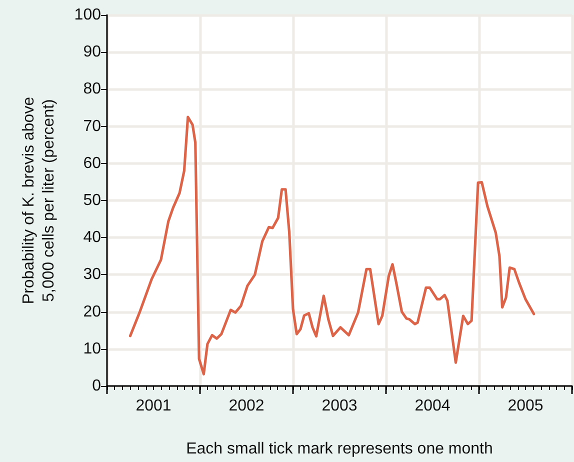  What do you see at coordinates (88, 15) in the screenshot?
I see `y-tick-label: 100` at bounding box center [88, 15].